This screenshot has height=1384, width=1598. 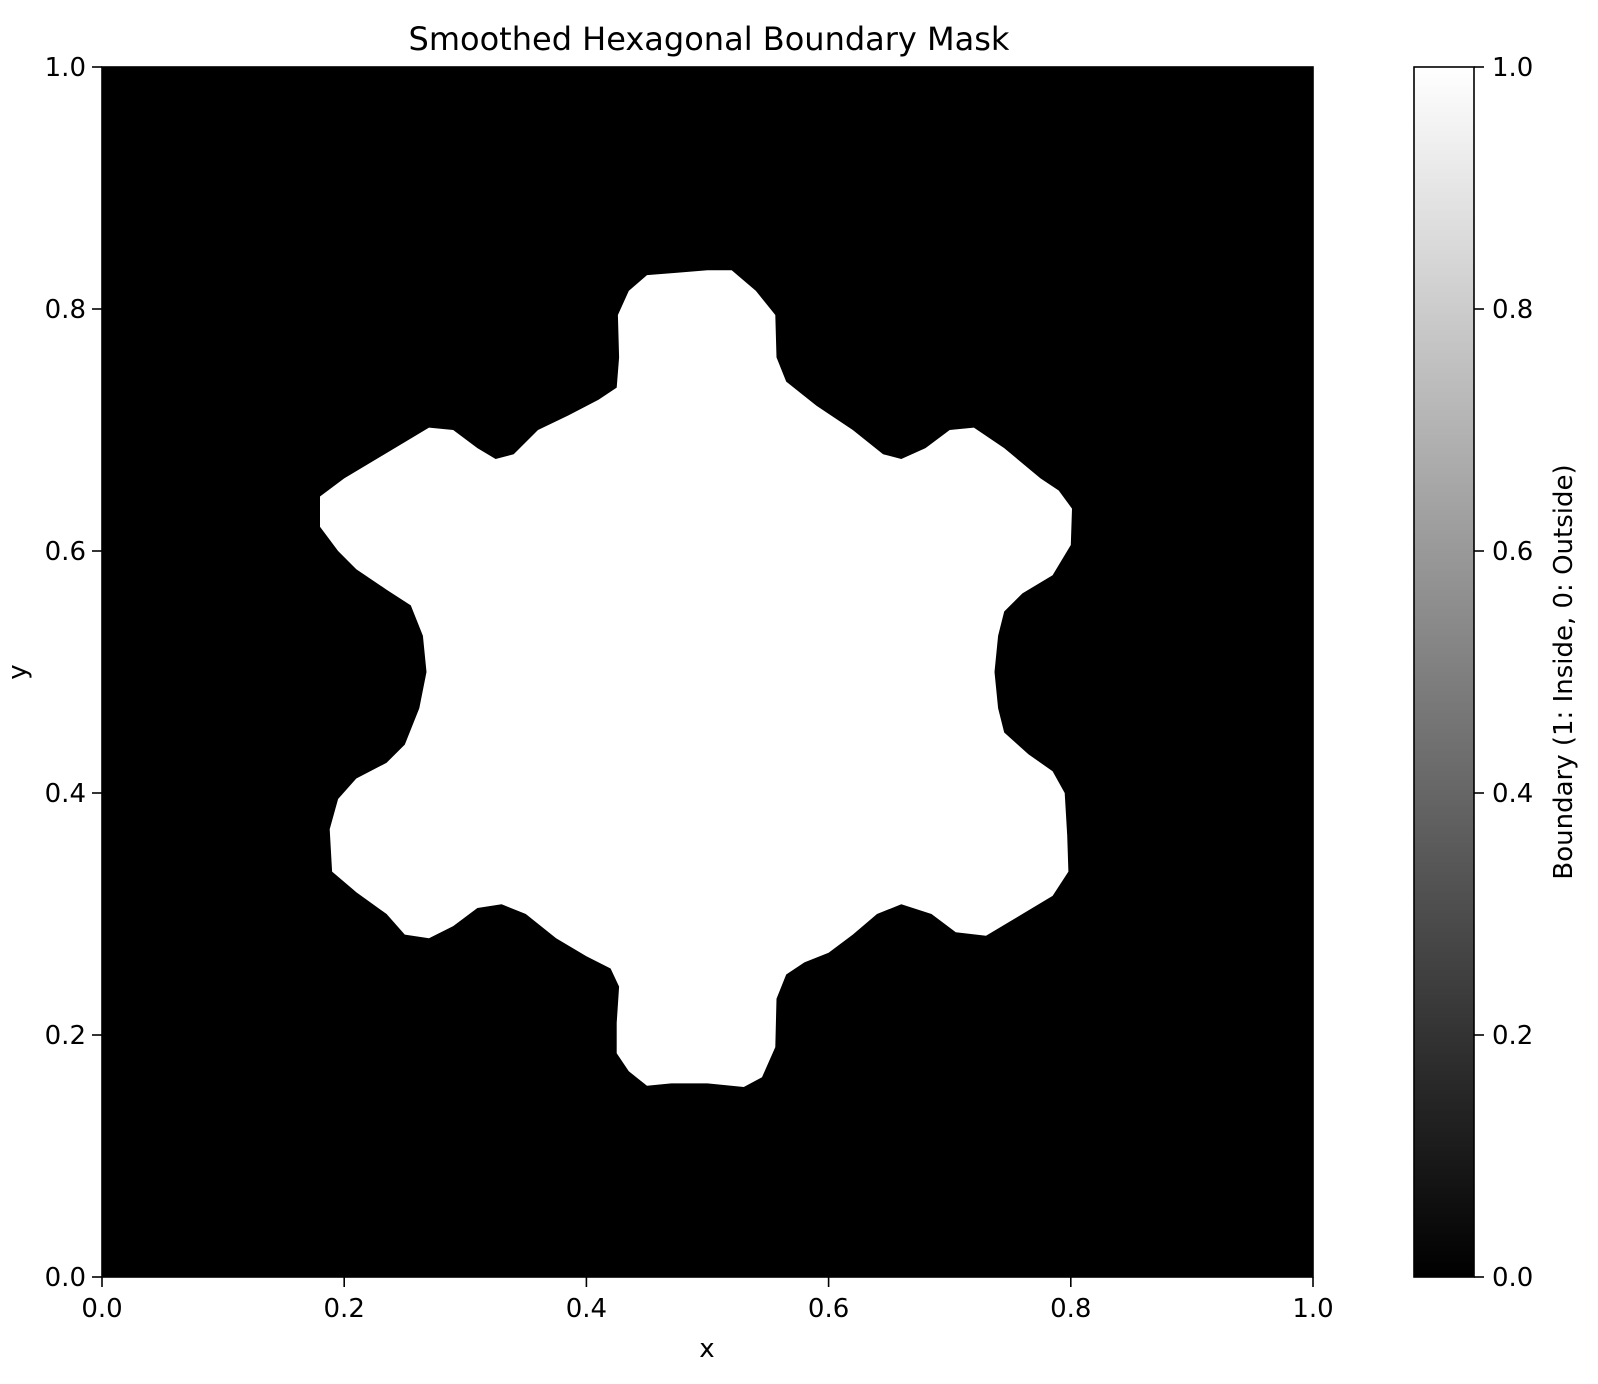 I want to click on x-tick-label: 0.2, so click(x=344, y=1309).